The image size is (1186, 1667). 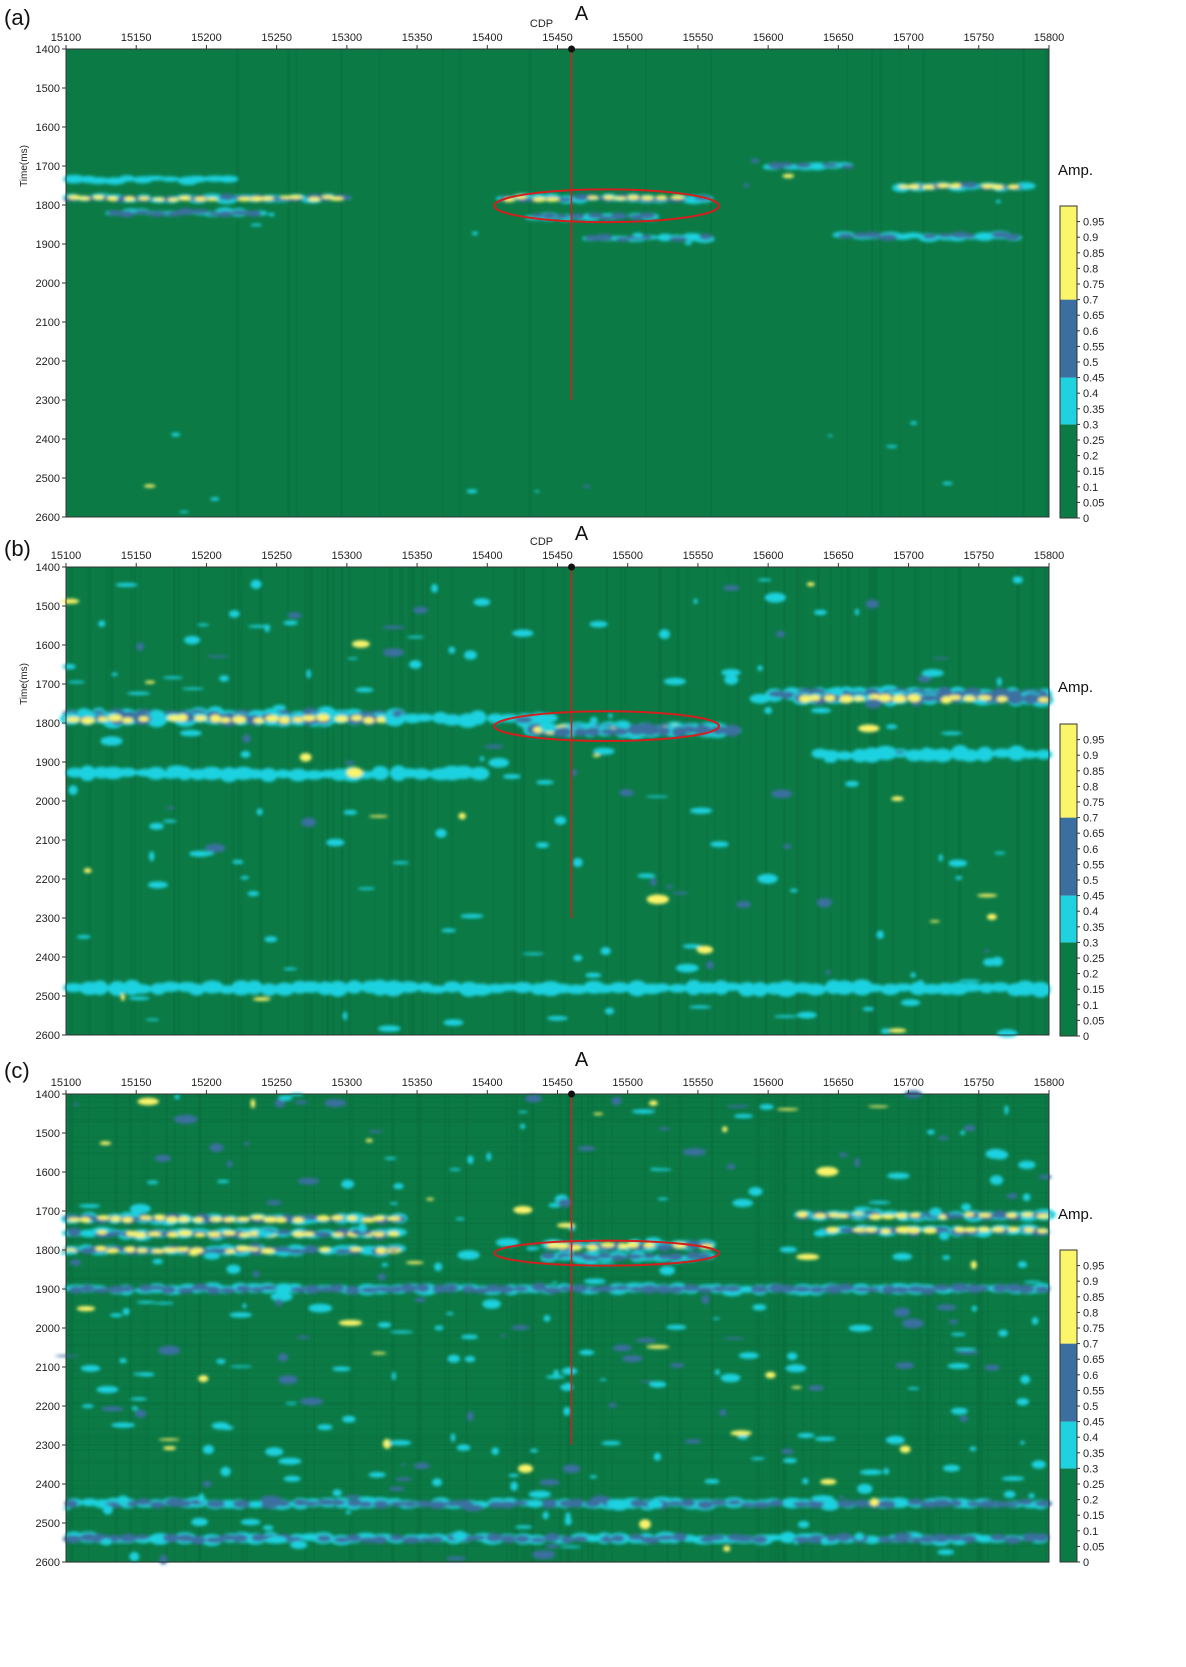 What do you see at coordinates (572, 49) in the screenshot?
I see `well-head-marker` at bounding box center [572, 49].